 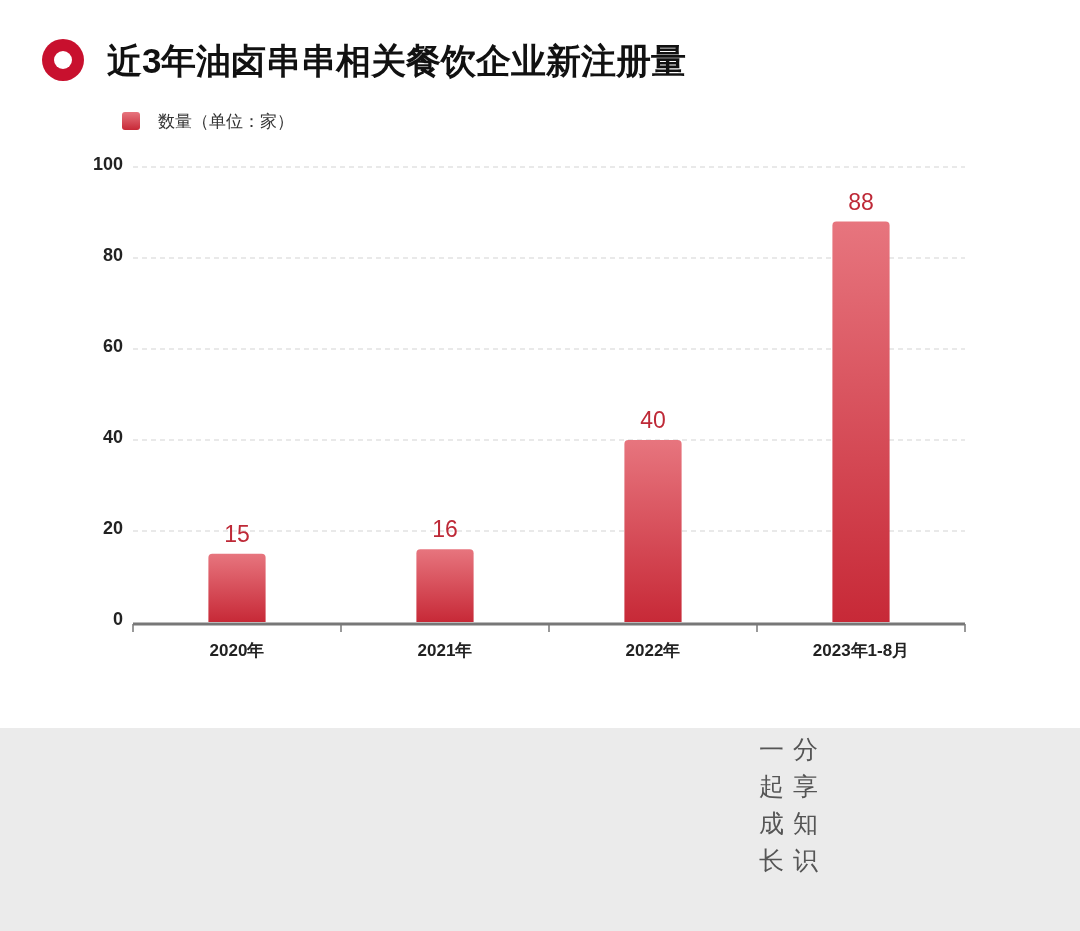 What do you see at coordinates (107, 163) in the screenshot?
I see `y-tick-label: 100` at bounding box center [107, 163].